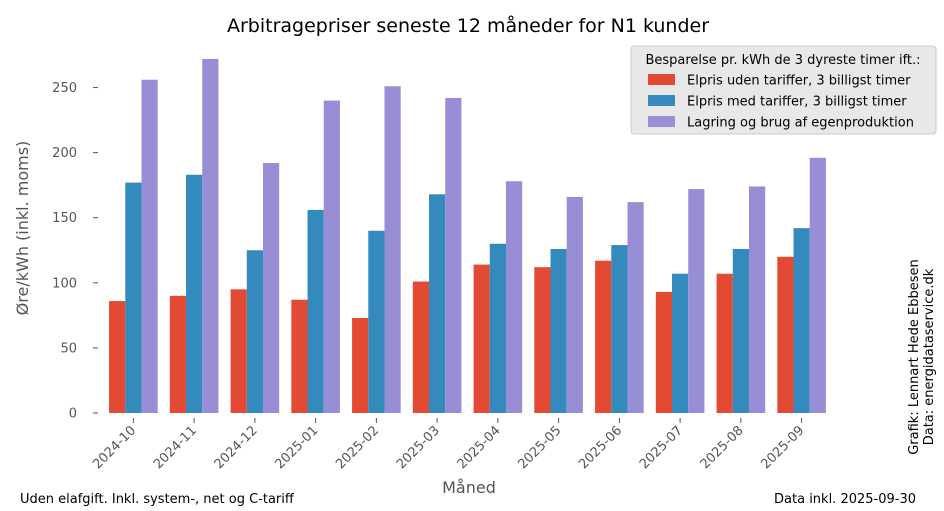  What do you see at coordinates (133, 297) in the screenshot?
I see `bar-2024-10-s1` at bounding box center [133, 297].